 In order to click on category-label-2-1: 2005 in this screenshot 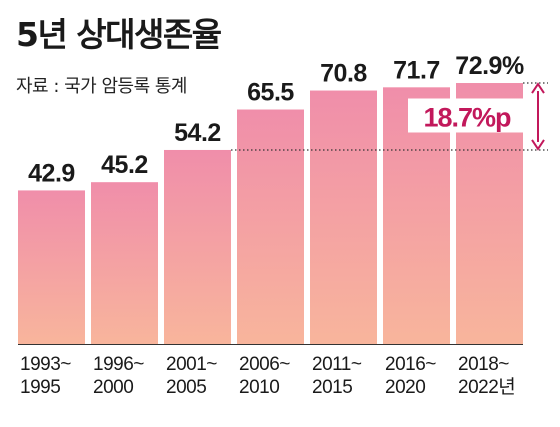, I will do `click(186, 387)`.